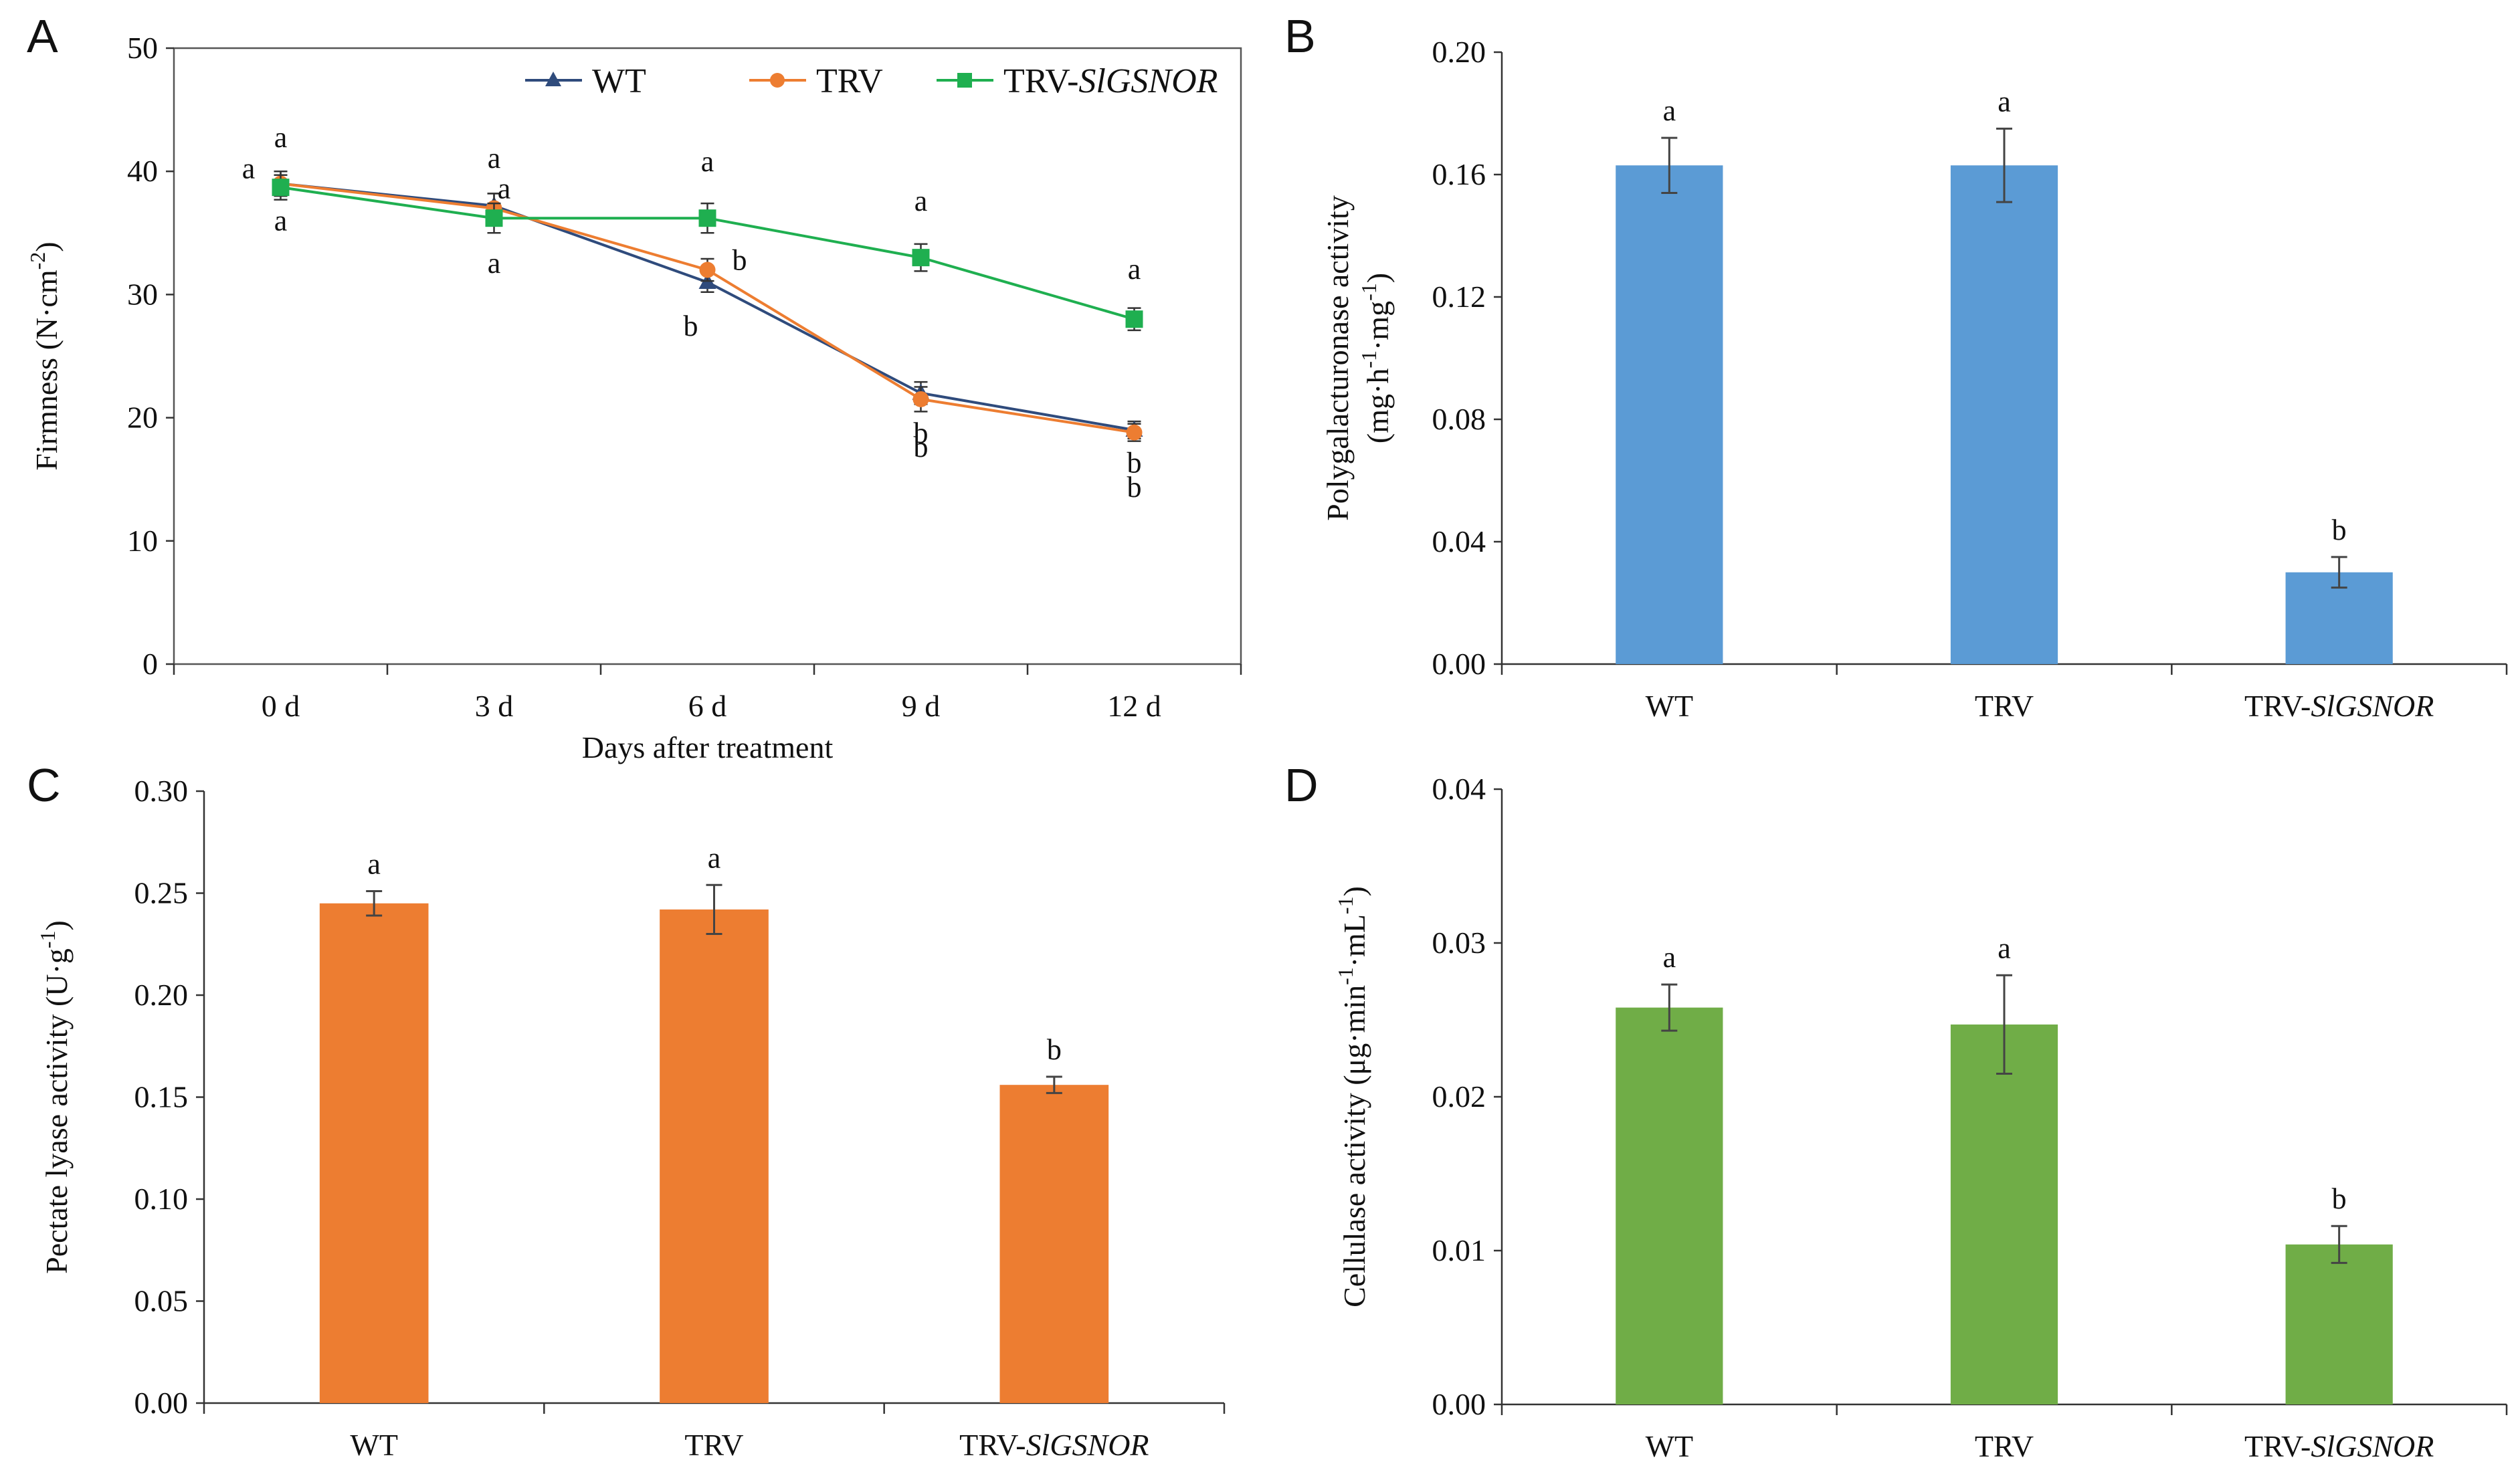 The image size is (2520, 1480). Describe the element at coordinates (1459, 419) in the screenshot. I see `y-tick-label: 0.08` at that location.